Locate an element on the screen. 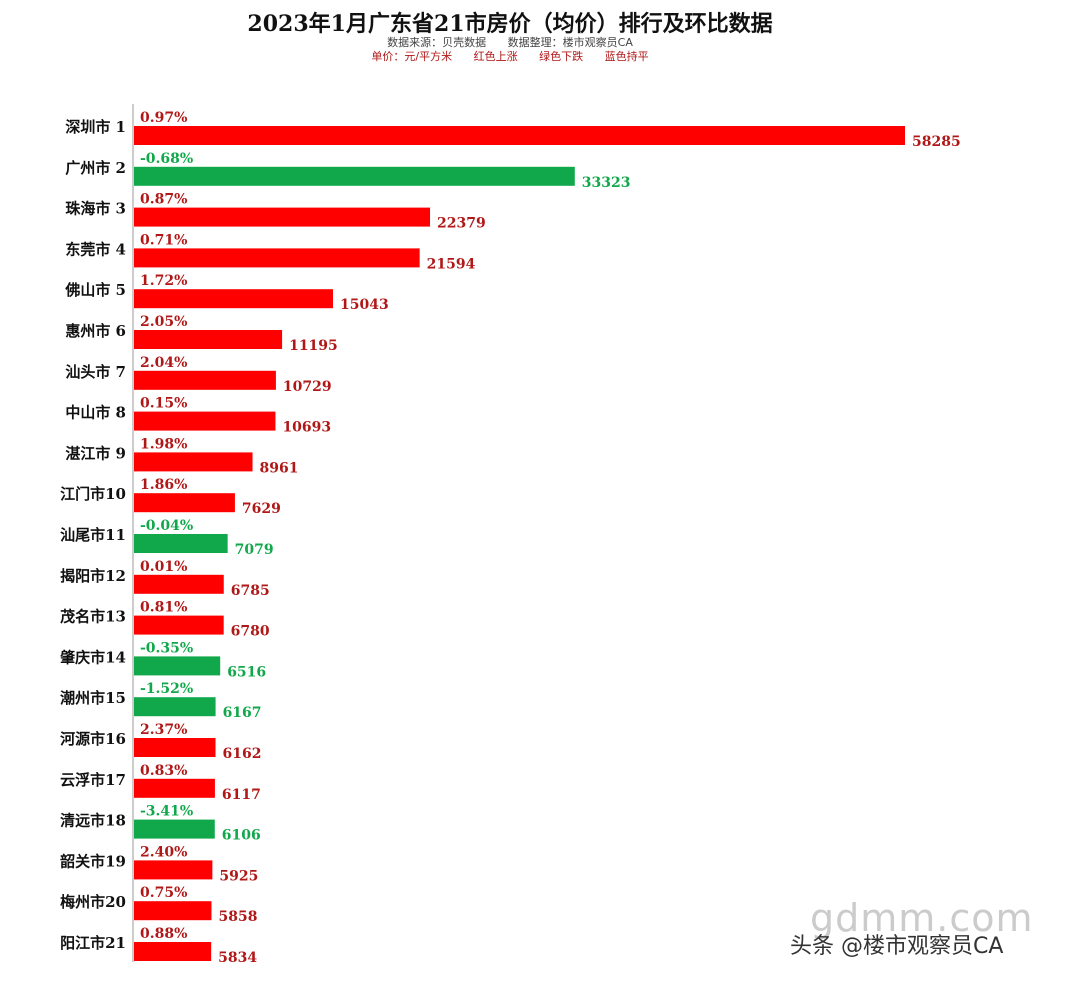  value-label: 15043 is located at coordinates (364, 305).